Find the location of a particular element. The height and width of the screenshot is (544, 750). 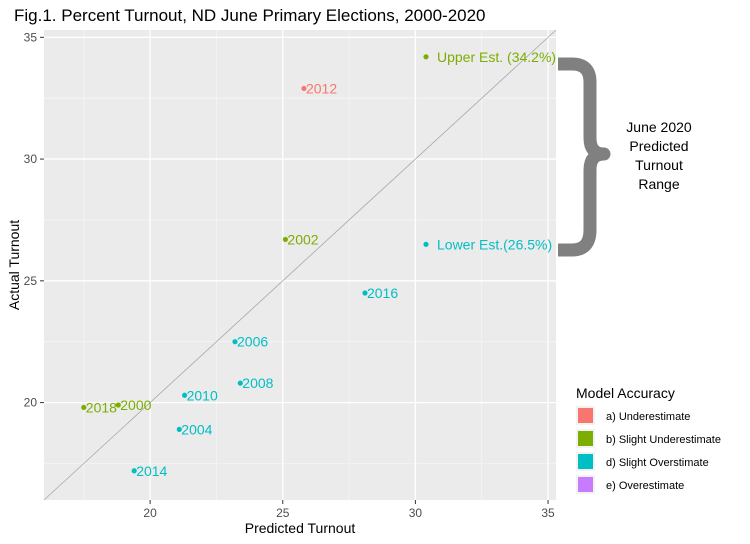

y-axis-ticks: 20 25 30 35 is located at coordinates (34, 220).